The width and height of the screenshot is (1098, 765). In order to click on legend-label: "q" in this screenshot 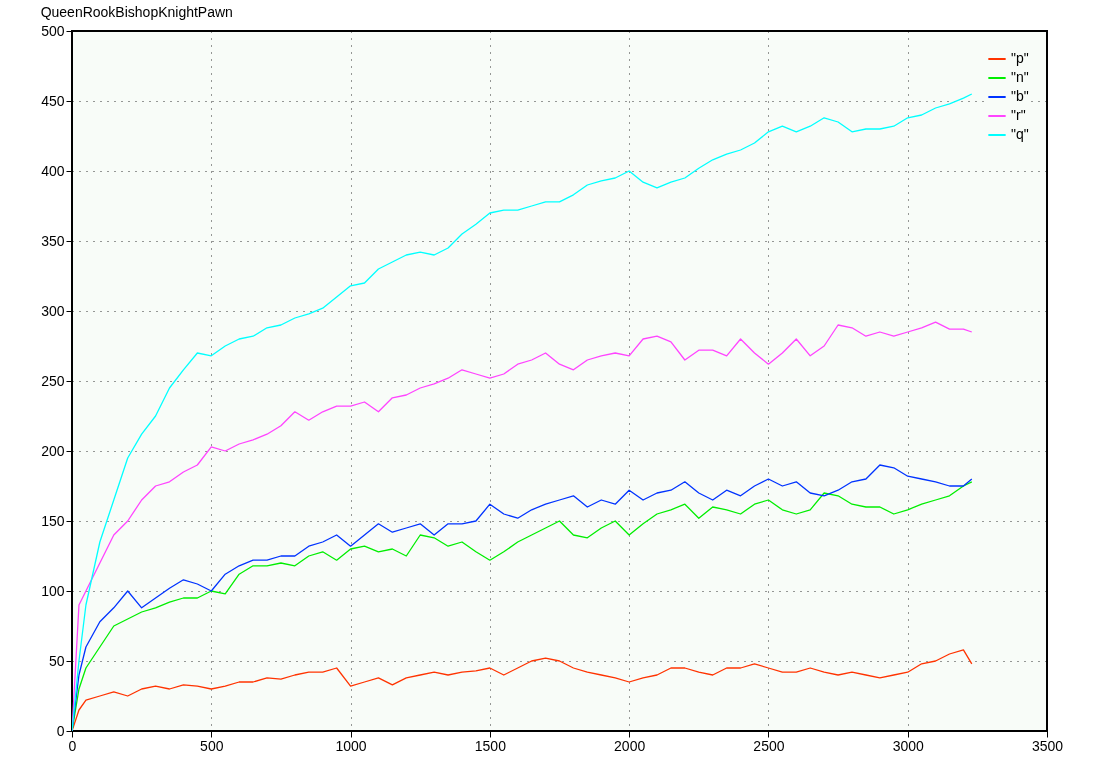, I will do `click(1020, 134)`.